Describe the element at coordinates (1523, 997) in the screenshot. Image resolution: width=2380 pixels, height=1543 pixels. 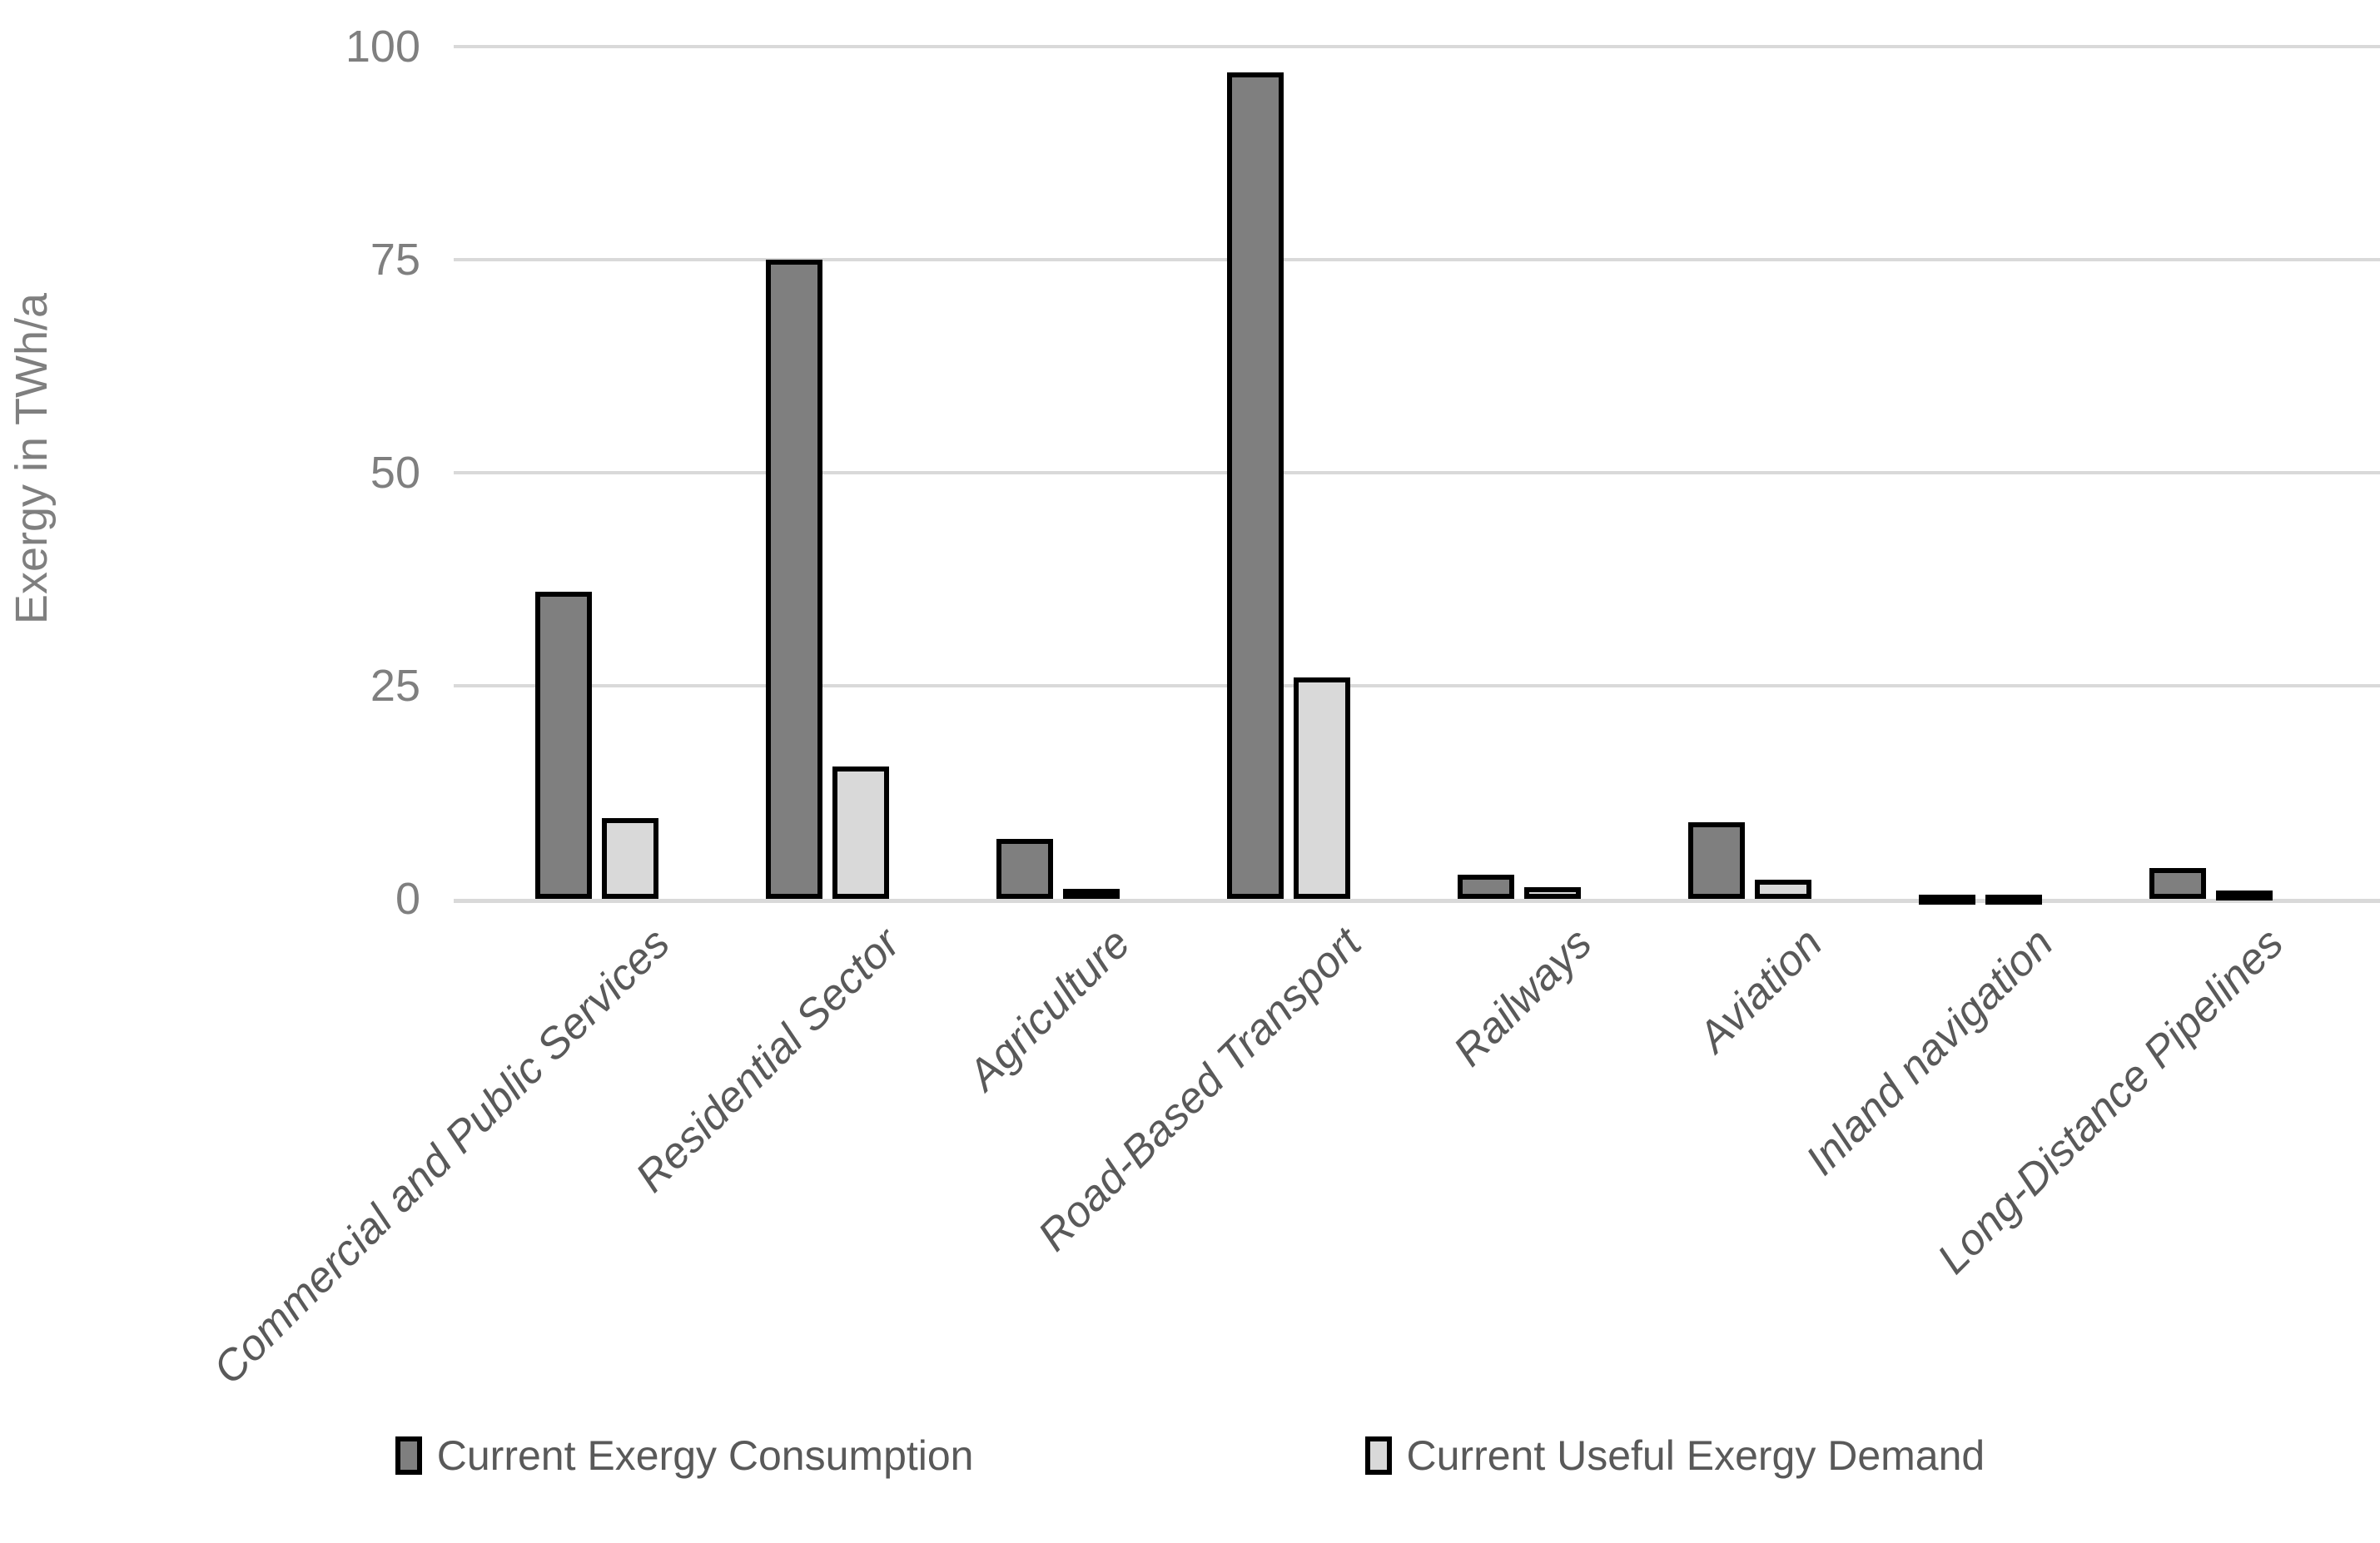
I see `x-category-label-4: Railways` at that location.